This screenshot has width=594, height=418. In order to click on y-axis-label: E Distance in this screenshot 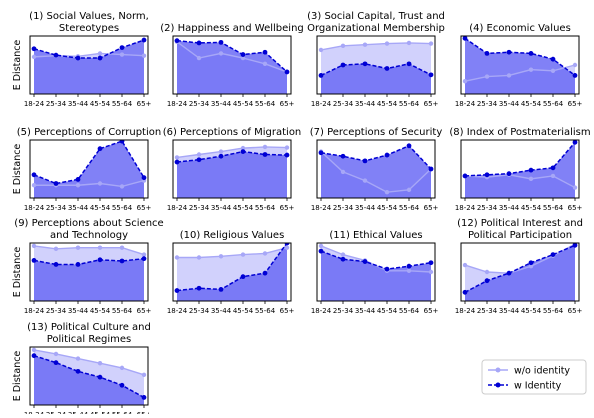, I will do `click(17, 169)`.